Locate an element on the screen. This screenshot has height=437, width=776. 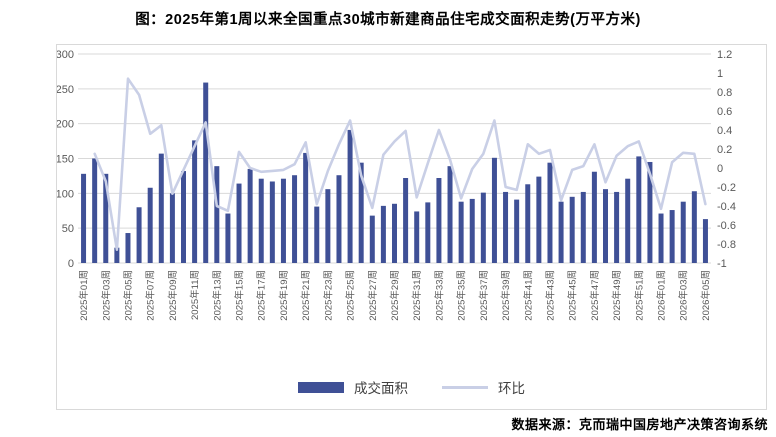
legend-line-label: 环比 is located at coordinates (511, 388).